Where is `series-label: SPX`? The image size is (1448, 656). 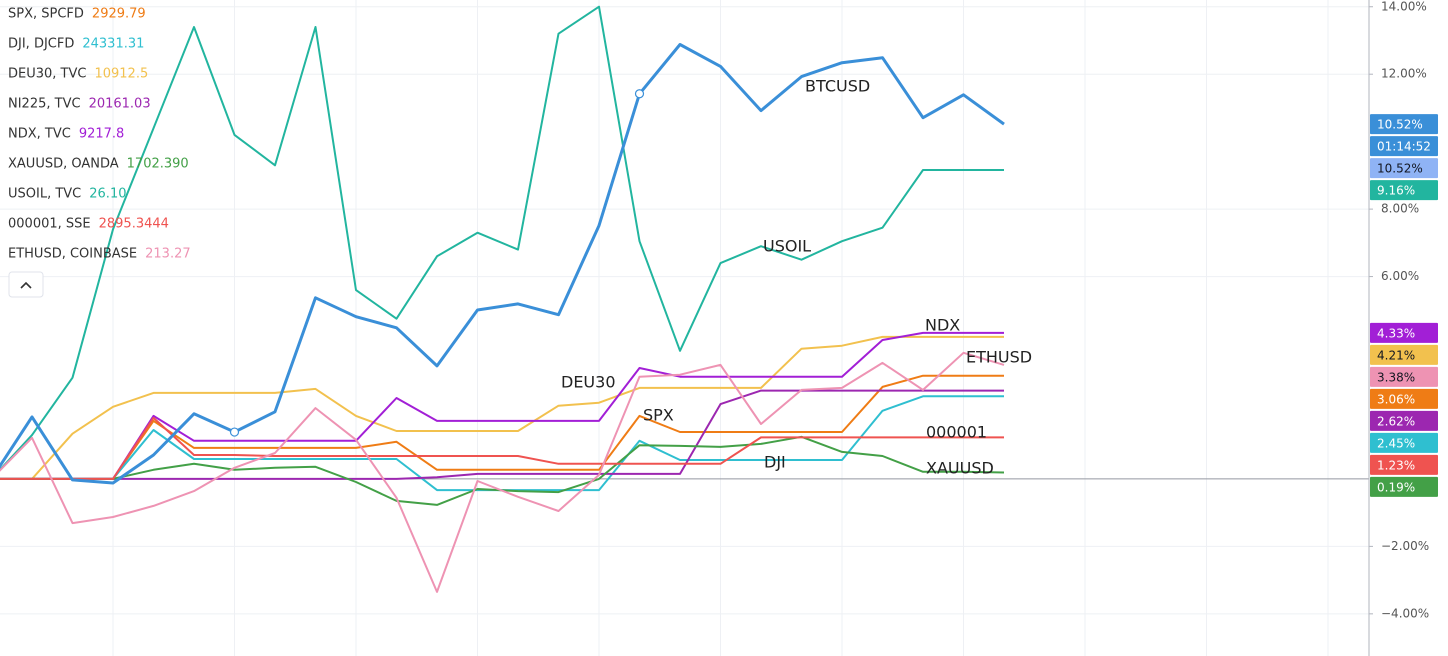 series-label: SPX is located at coordinates (658, 415).